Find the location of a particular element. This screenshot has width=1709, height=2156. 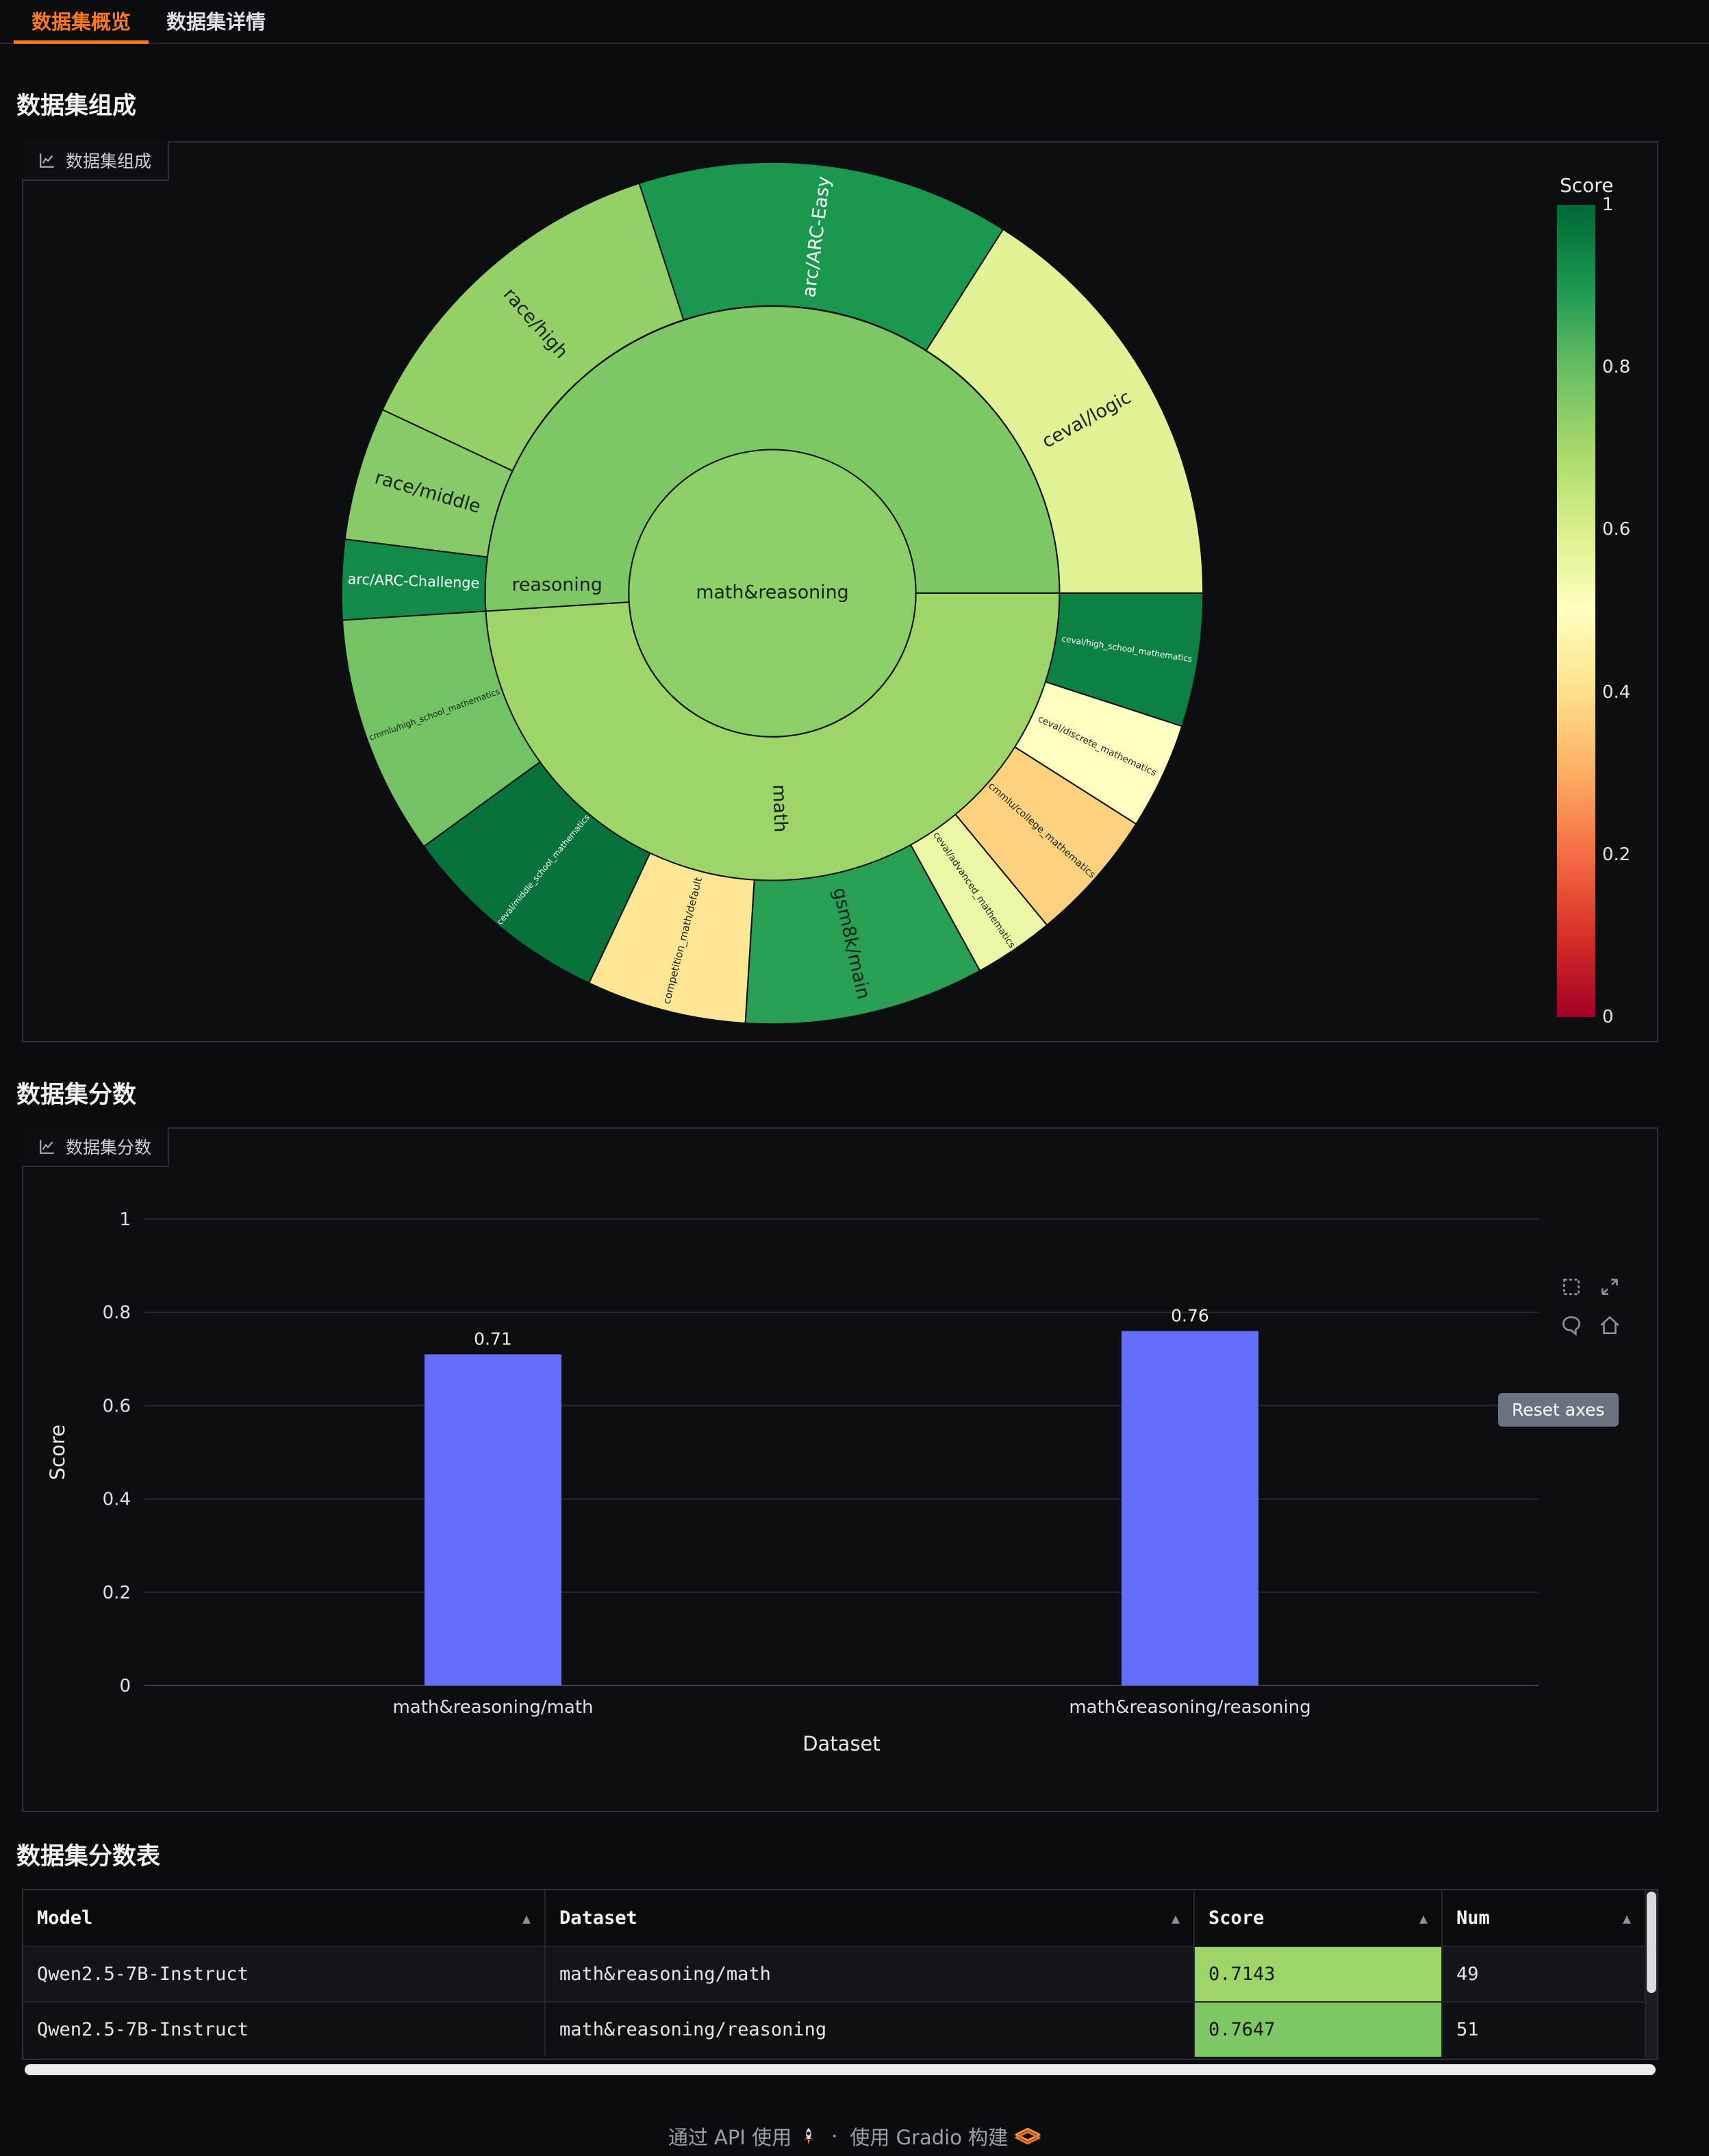

cell-num-1: 51 is located at coordinates (1544, 2029).